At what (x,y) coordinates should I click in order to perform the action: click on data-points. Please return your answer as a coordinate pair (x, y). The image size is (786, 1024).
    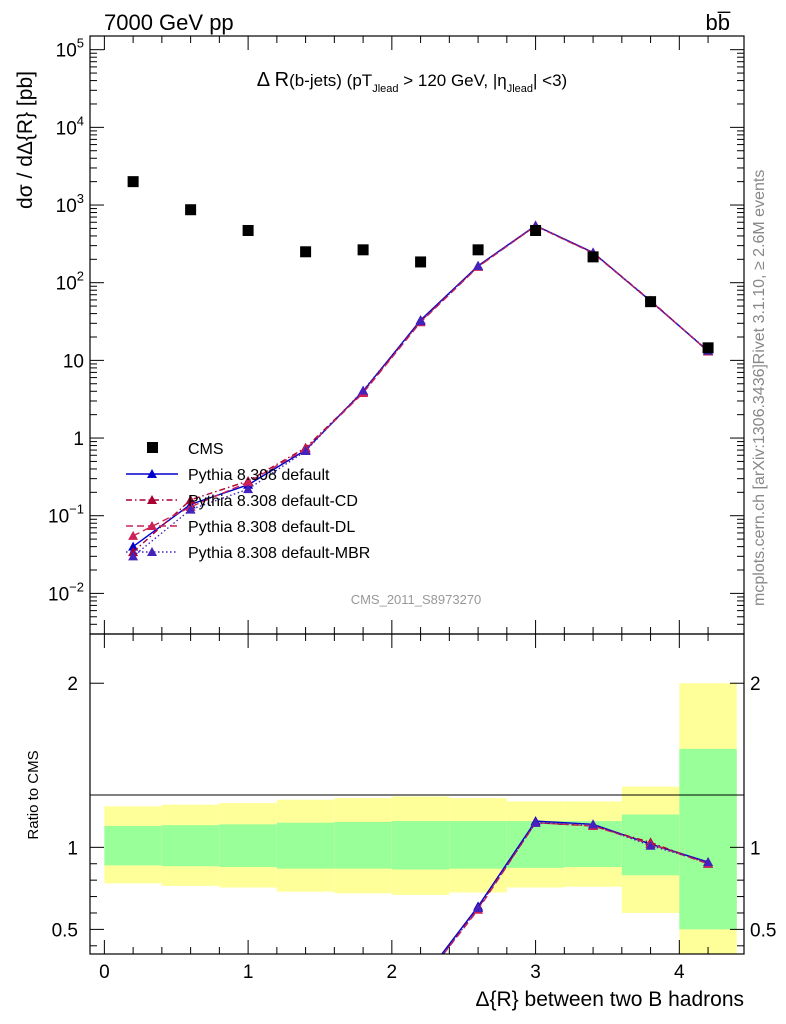
    Looking at the image, I should click on (420, 265).